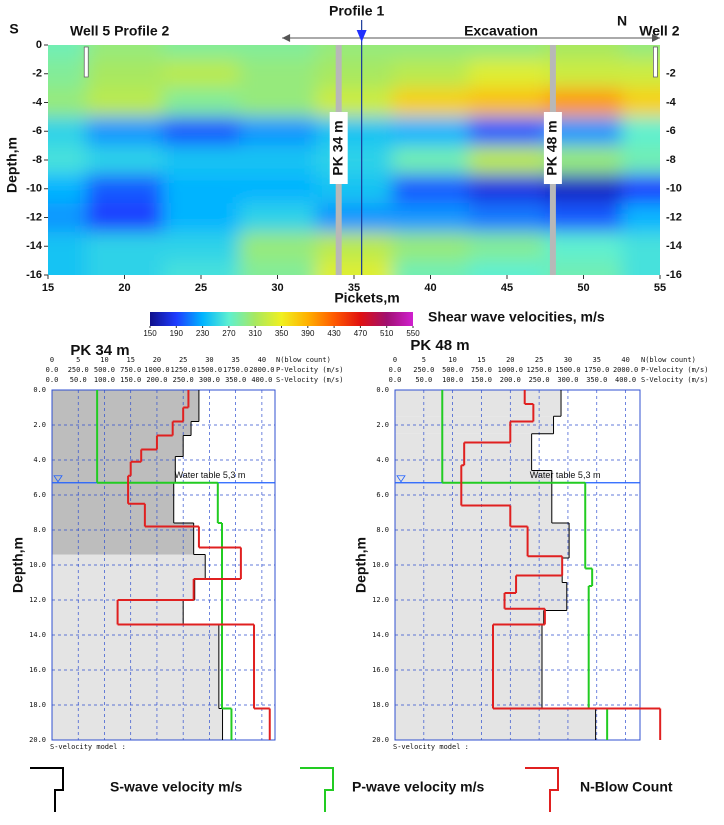  Describe the element at coordinates (380, 600) in the screenshot. I see `y-tick-label: 12.0` at that location.